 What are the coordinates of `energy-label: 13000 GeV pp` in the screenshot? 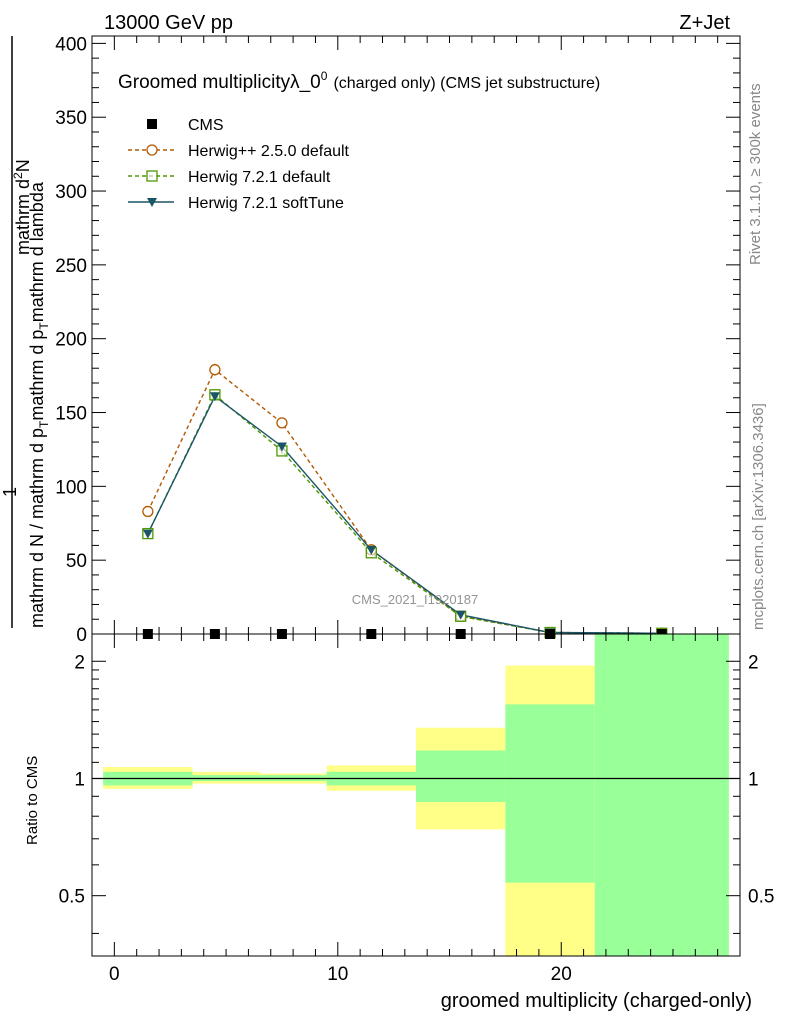 It's located at (168, 23).